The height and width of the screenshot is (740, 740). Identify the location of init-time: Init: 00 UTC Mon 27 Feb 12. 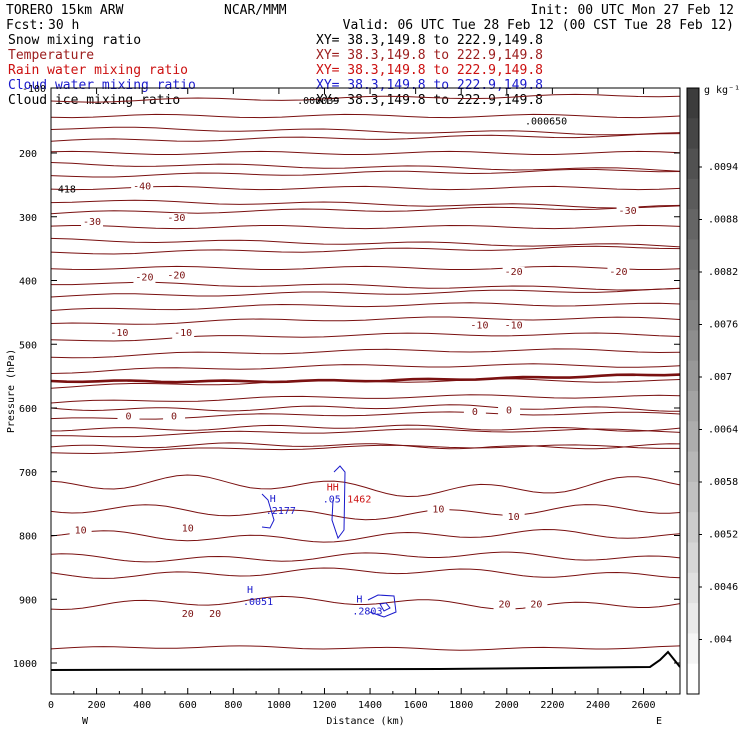
(633, 10).